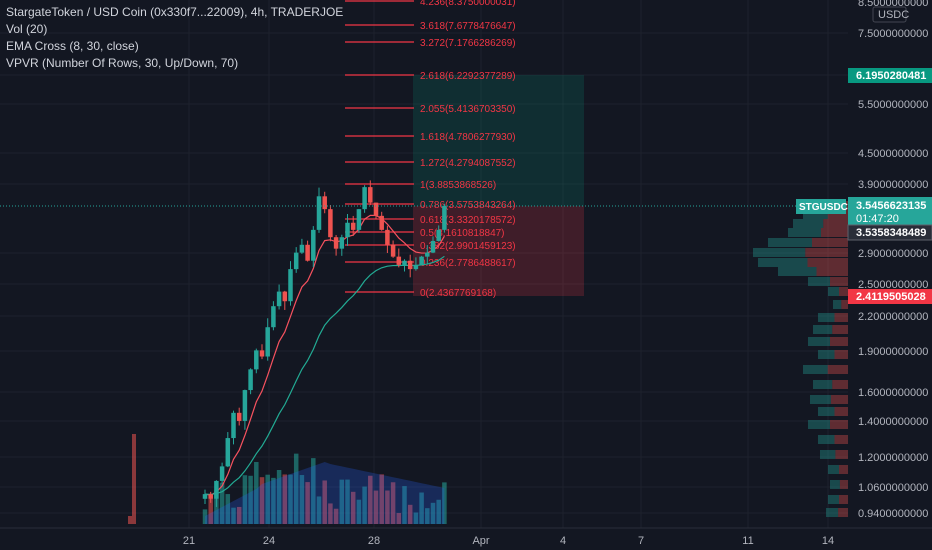  I want to click on target-price-badge, so click(890, 75).